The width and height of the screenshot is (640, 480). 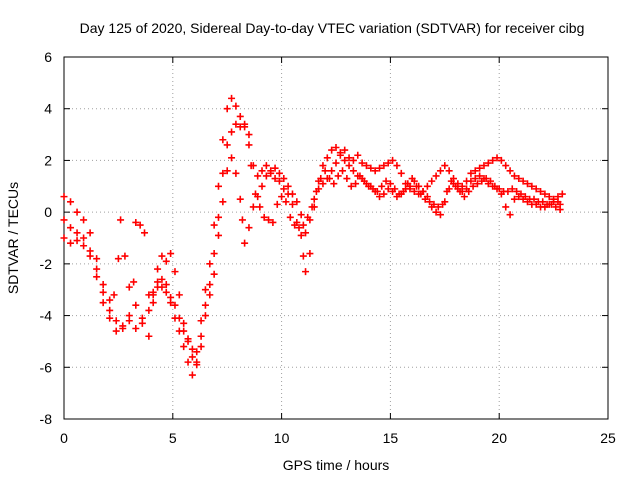 I want to click on y-axis-label: SDTVAR / TECUs, so click(x=13, y=238).